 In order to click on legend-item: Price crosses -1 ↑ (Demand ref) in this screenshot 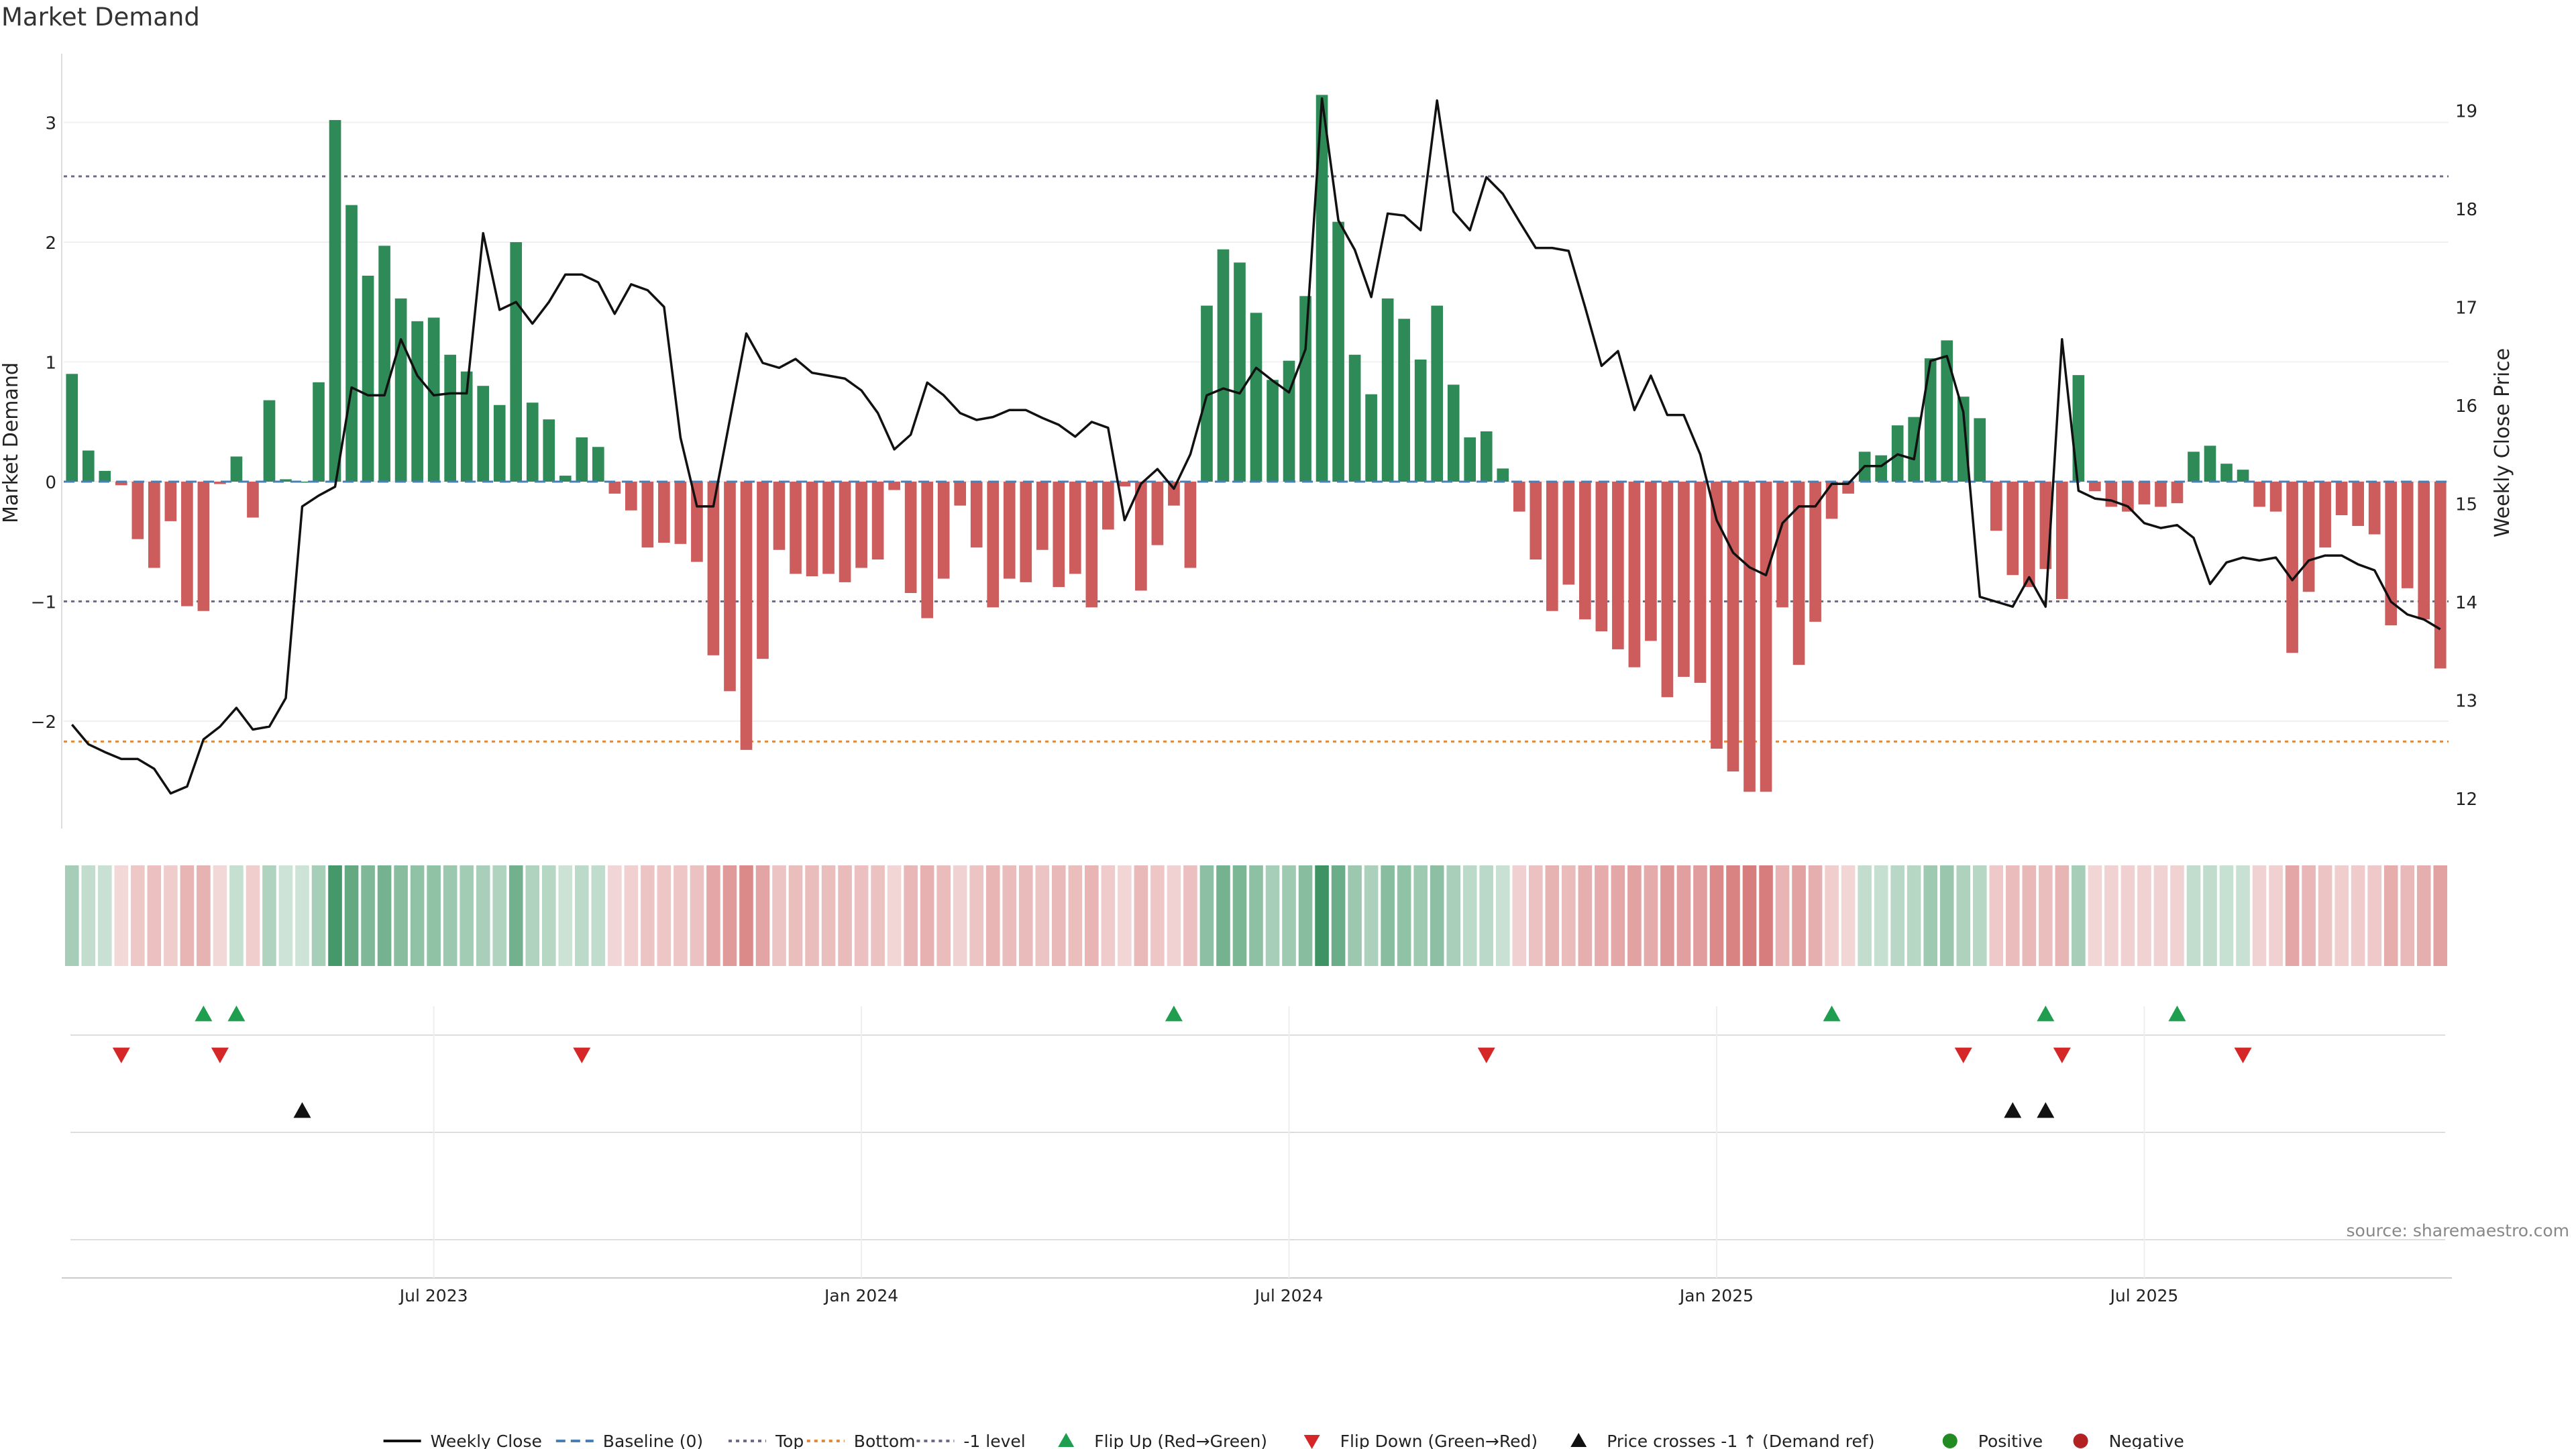, I will do `click(1722, 1440)`.